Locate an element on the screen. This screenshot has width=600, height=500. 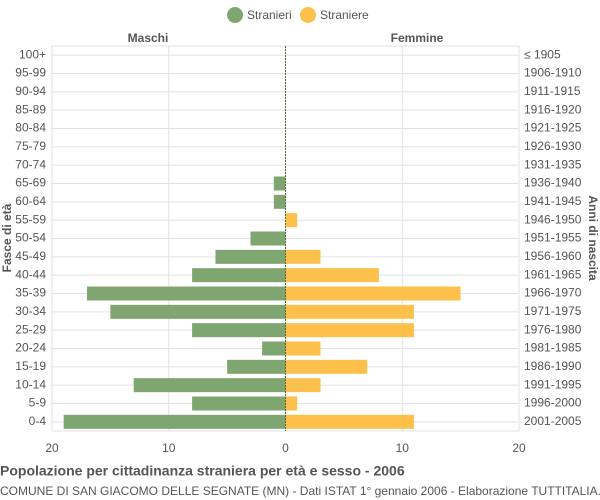
y2-tick-label: 1946-1950 is located at coordinates (553, 219).